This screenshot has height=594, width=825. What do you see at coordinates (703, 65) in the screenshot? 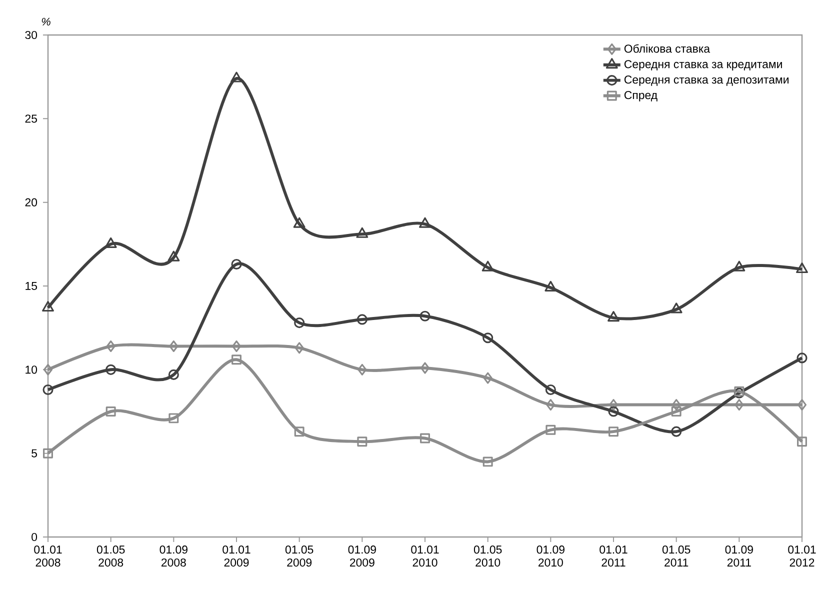
I see `legend-label: Середня ставка за кредитами` at bounding box center [703, 65].